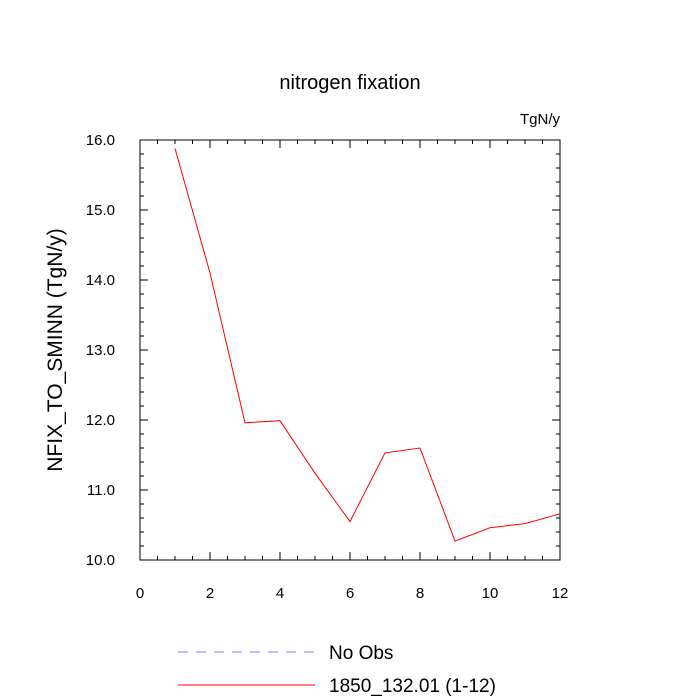  What do you see at coordinates (100, 560) in the screenshot?
I see `y-tick-label: 10.0` at bounding box center [100, 560].